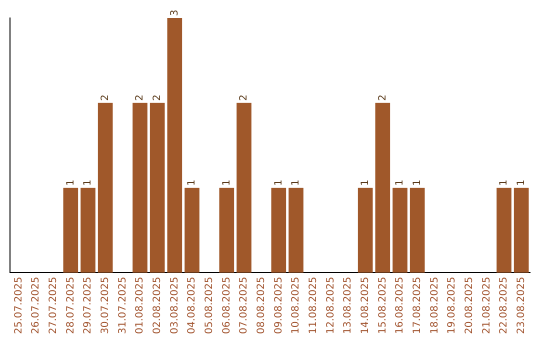  I want to click on x-tick-label: 26.07.2025, so click(36, 305).